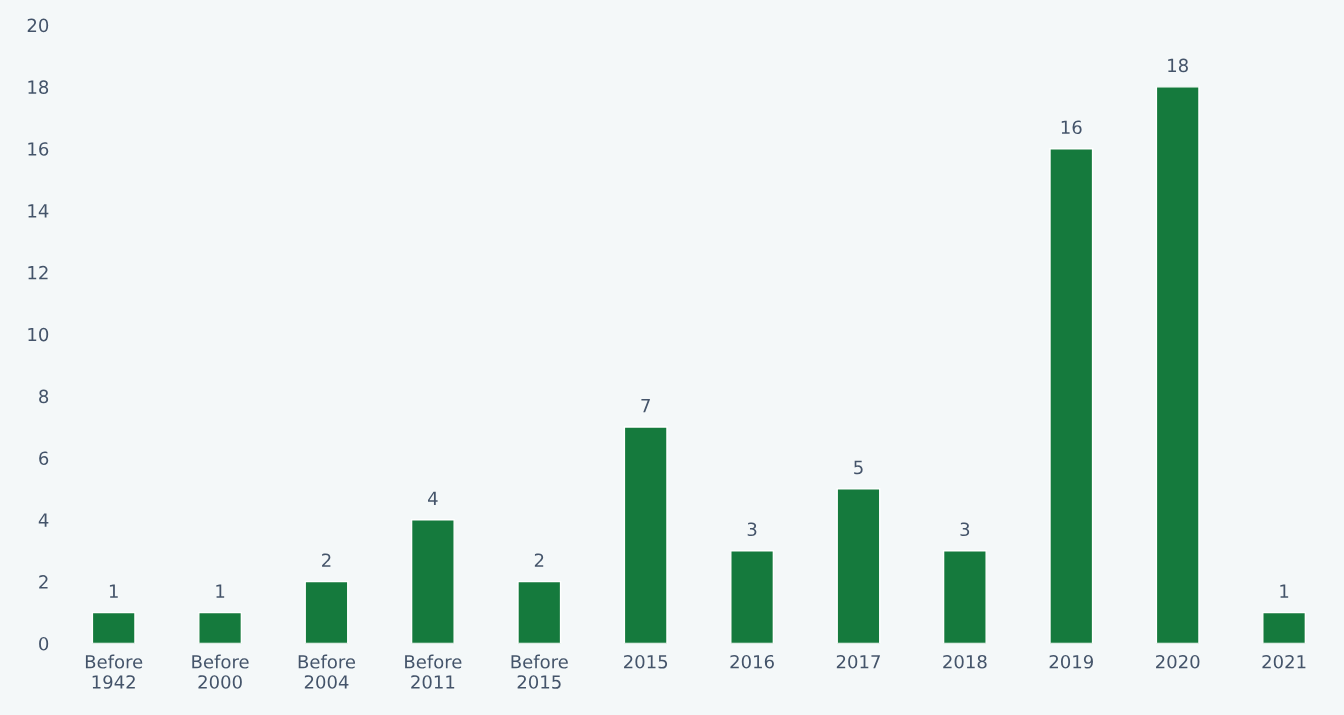  Describe the element at coordinates (220, 671) in the screenshot. I see `x-tick-label: Before 2000` at that location.